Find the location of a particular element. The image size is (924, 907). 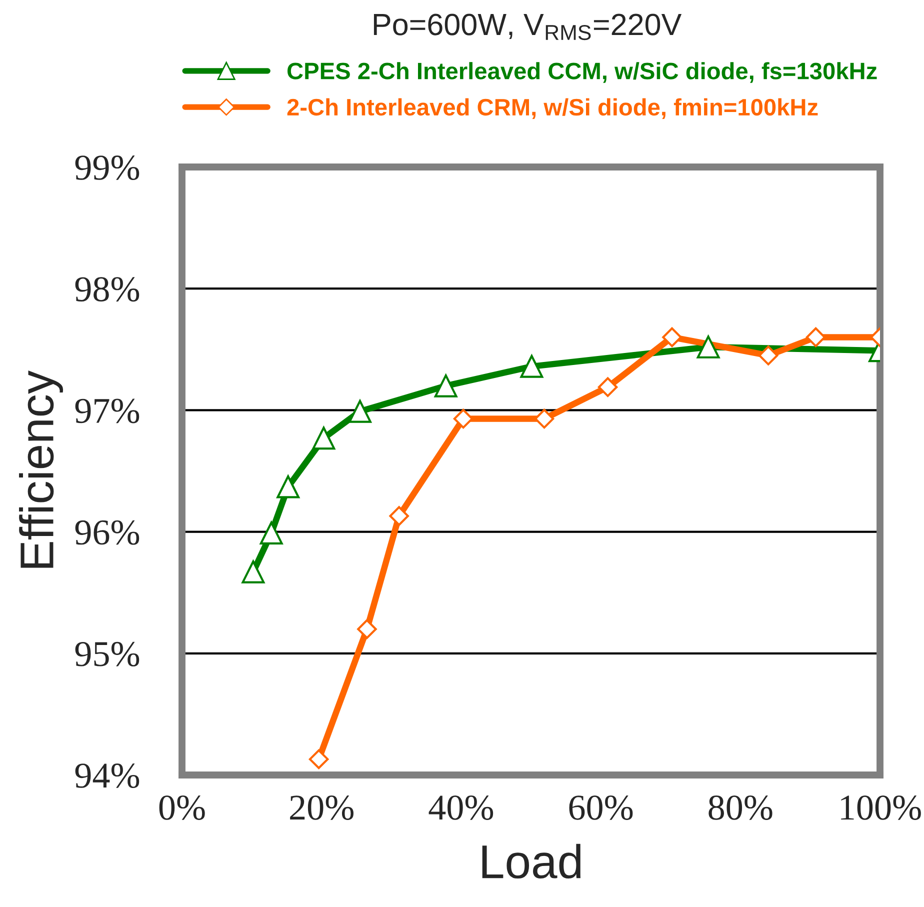

x-axis-title: Load is located at coordinates (531, 861).